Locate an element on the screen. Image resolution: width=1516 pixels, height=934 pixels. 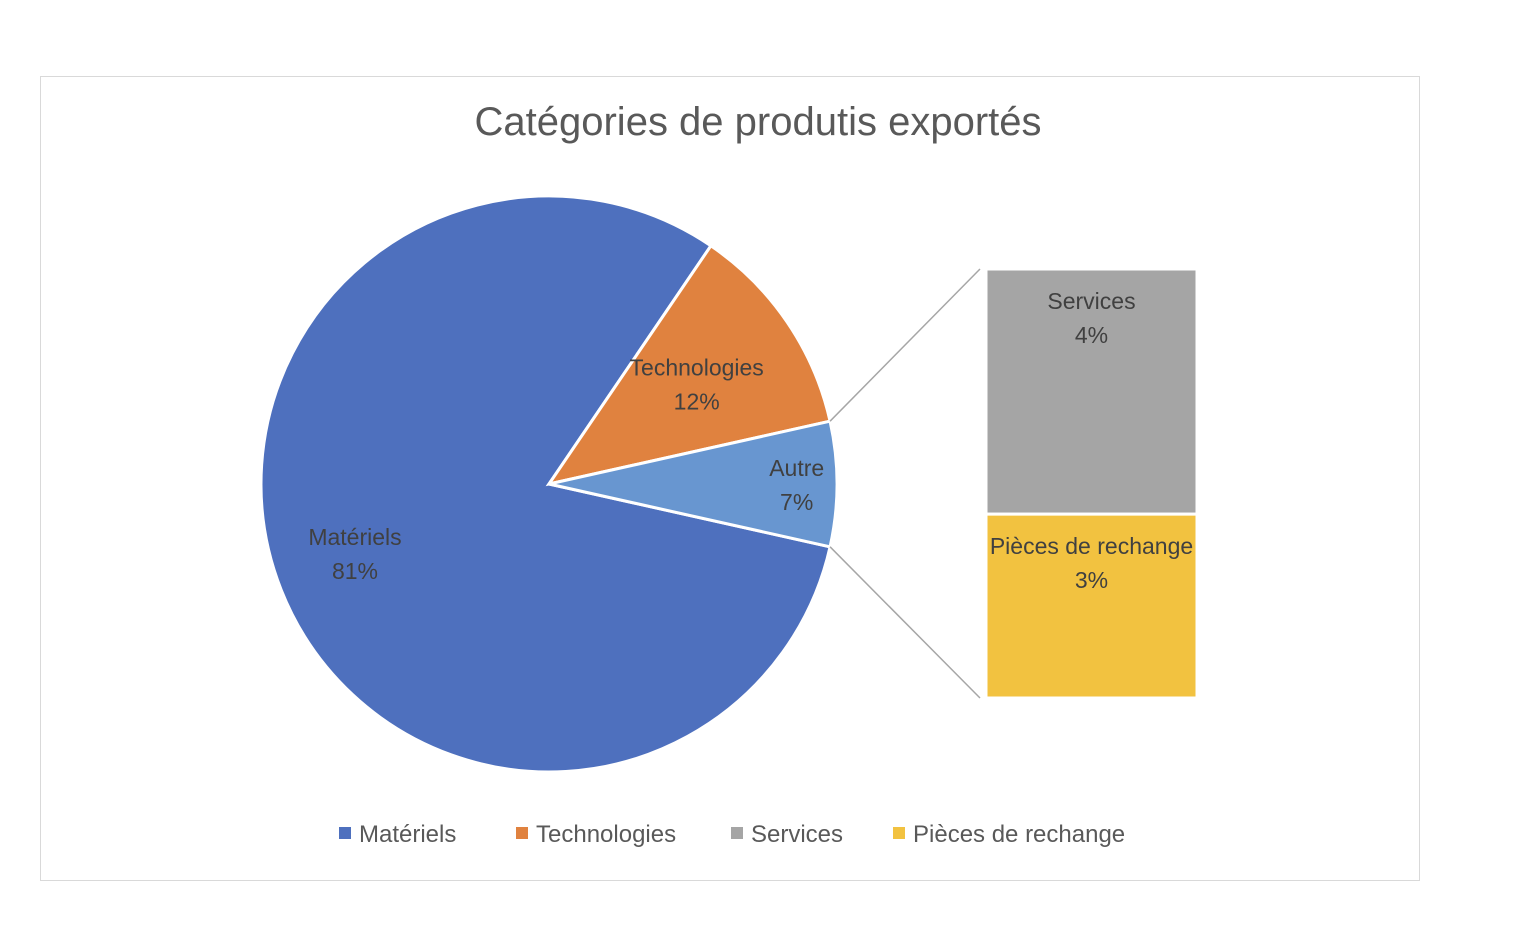
data-label-pieces-de-rechange: Pièces de rechange 3% is located at coordinates (1091, 563).